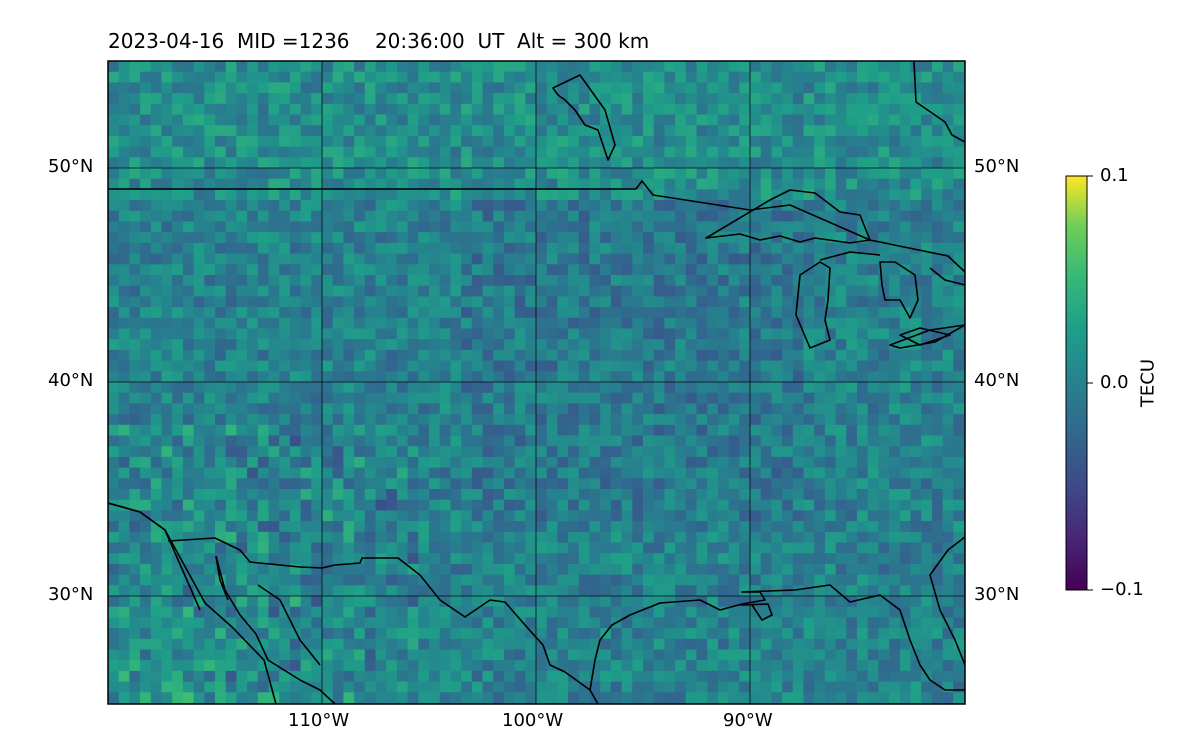 The width and height of the screenshot is (1200, 750). What do you see at coordinates (1114, 175) in the screenshot?
I see `colorbar-tick-max: 0.1` at bounding box center [1114, 175].